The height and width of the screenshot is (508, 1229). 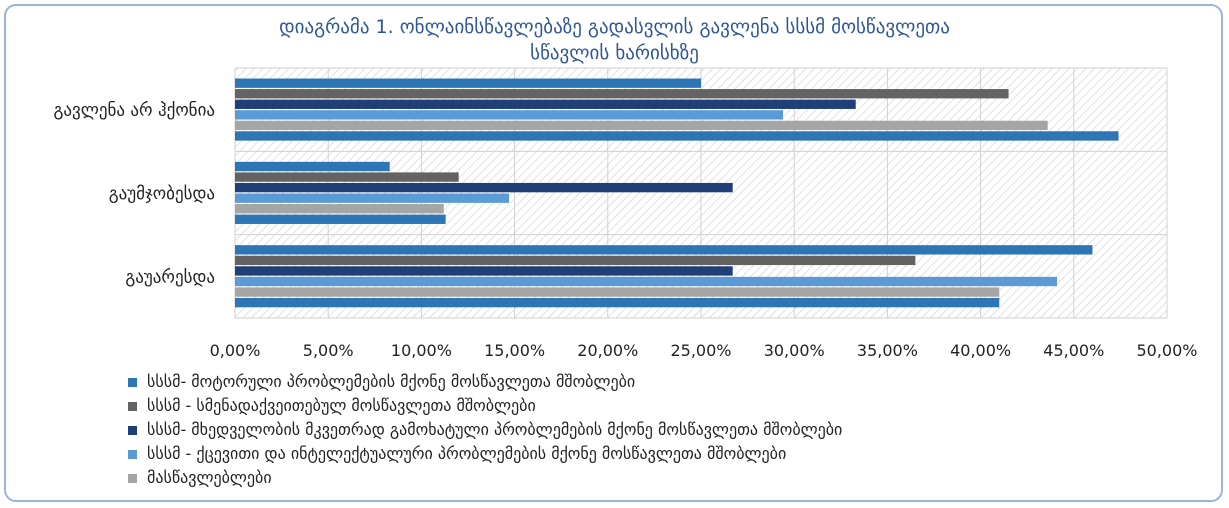 I want to click on legend-label: მასწავლებლები, so click(x=209, y=477).